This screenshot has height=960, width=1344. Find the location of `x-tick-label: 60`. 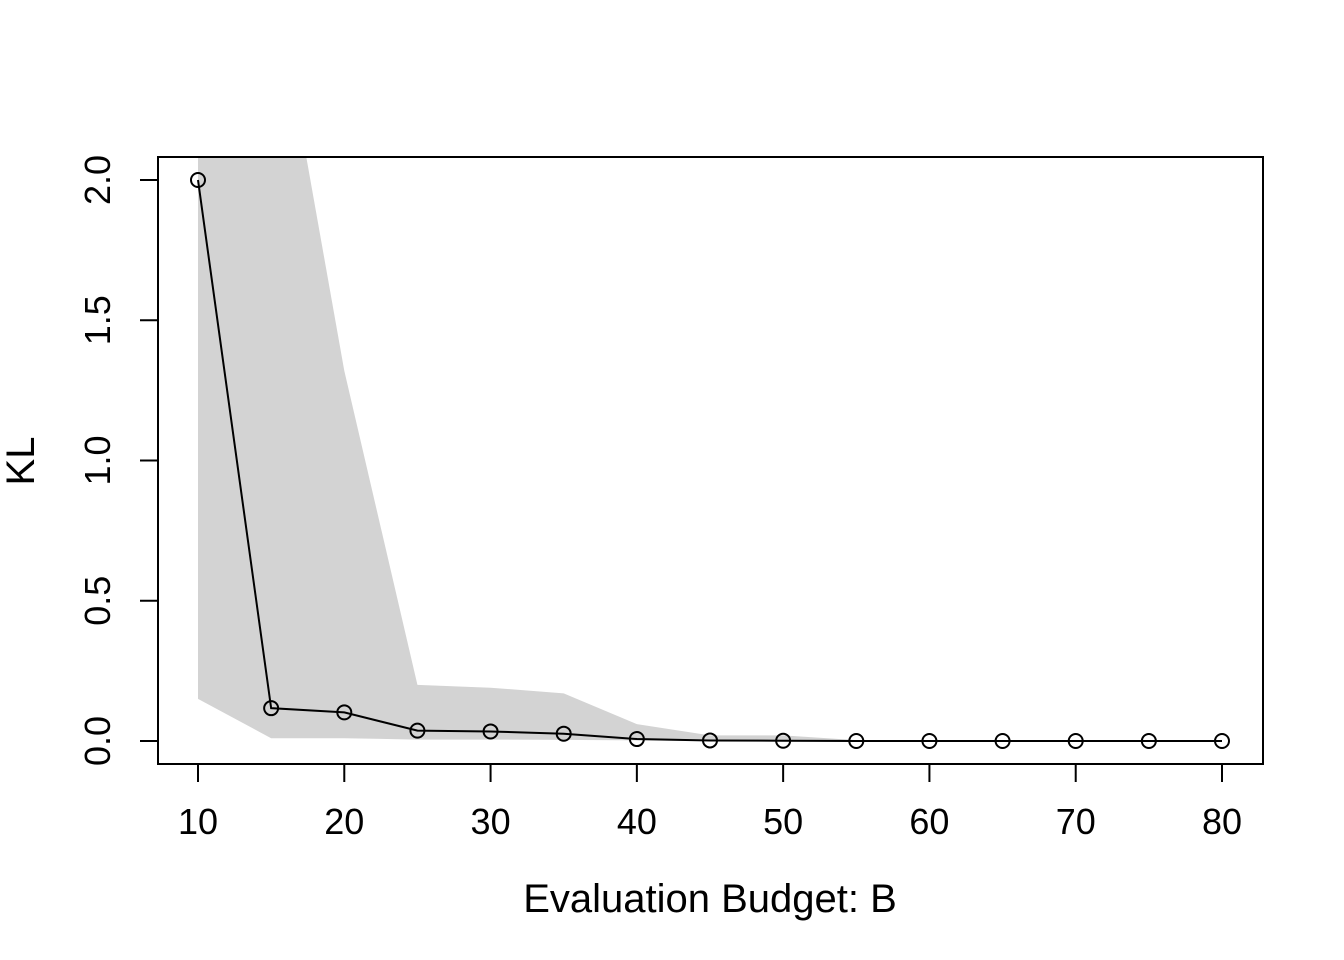

x-tick-label: 60 is located at coordinates (929, 821).